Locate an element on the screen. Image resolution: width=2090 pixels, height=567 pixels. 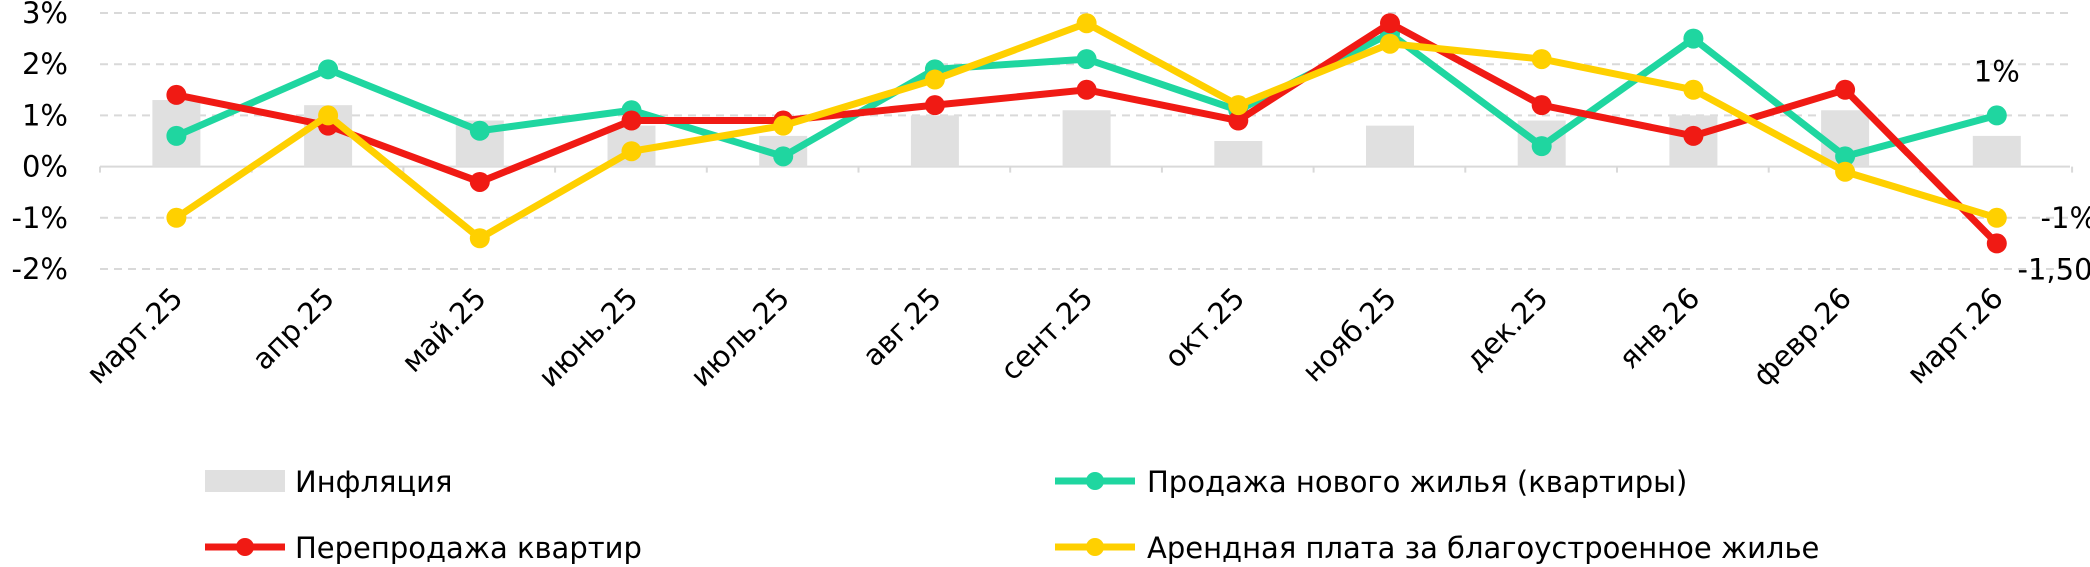
inflation-bars is located at coordinates (1086, 133).